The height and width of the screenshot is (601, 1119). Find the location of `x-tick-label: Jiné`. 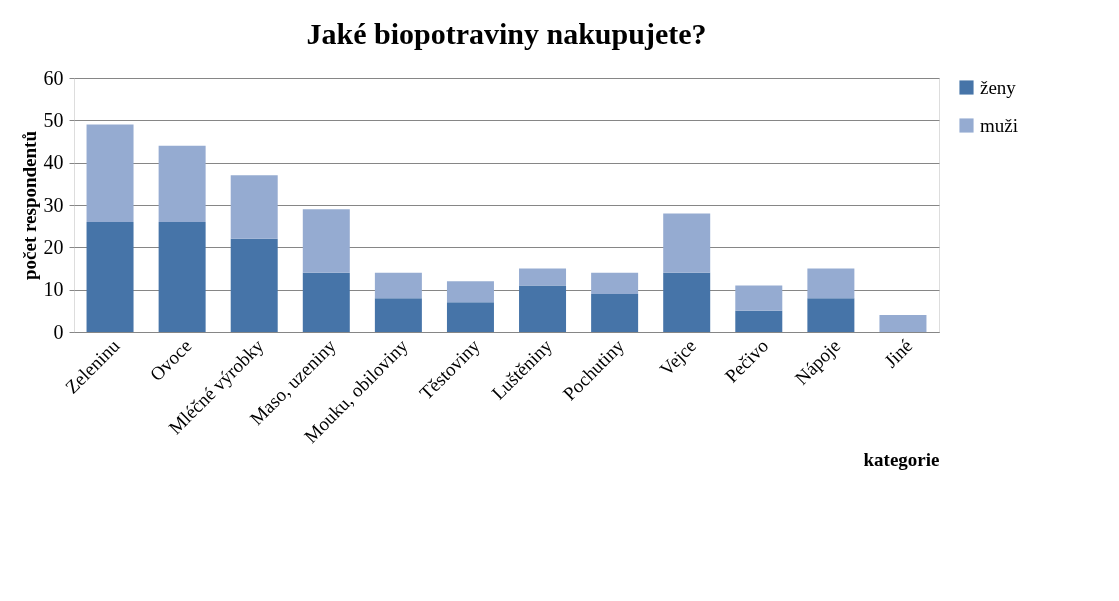

x-tick-label: Jiné is located at coordinates (898, 353).